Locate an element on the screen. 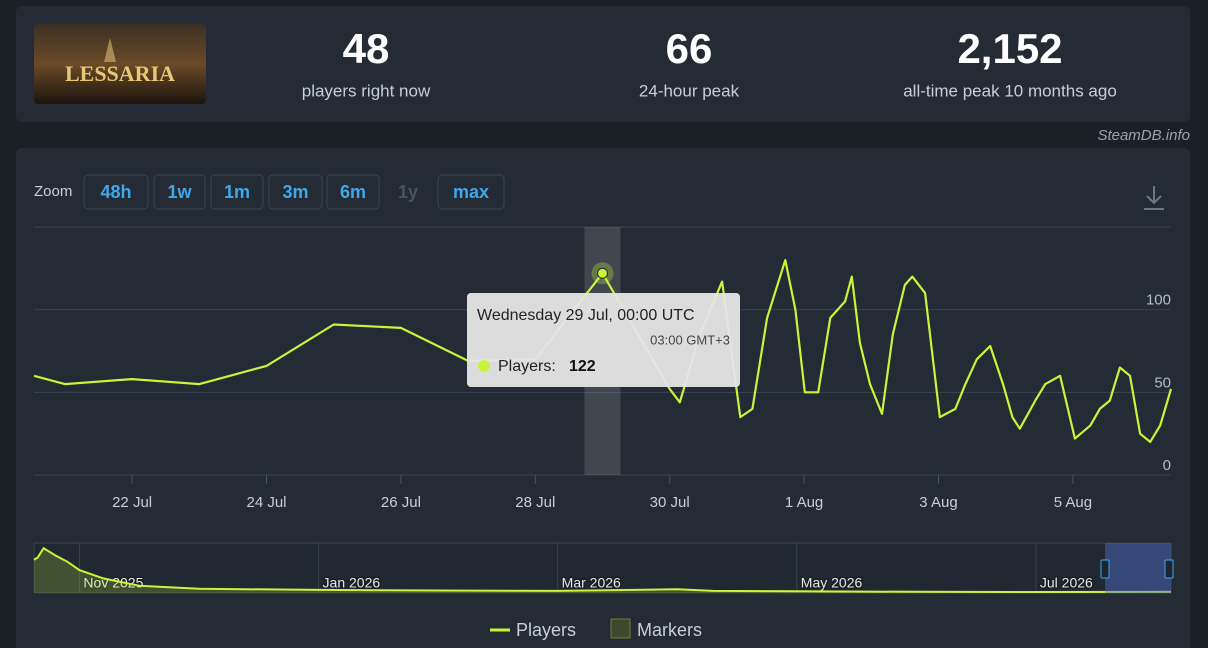  navigator-area is located at coordinates (602, 570).